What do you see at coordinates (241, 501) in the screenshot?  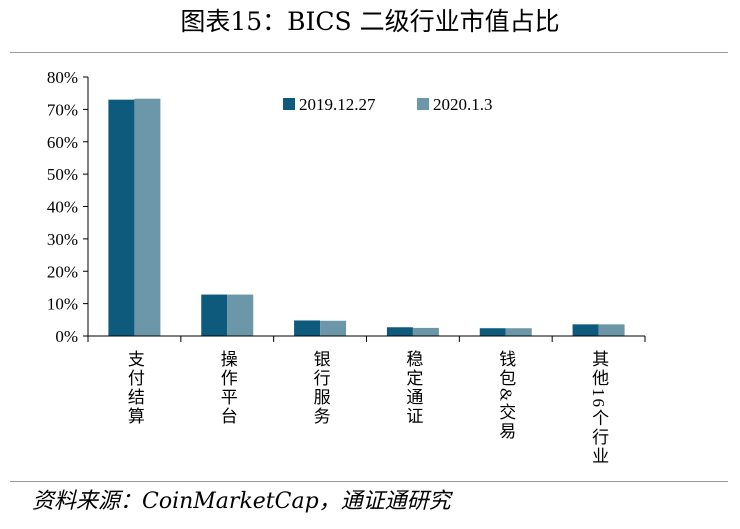 I see `source-note: 资料来源：CoinMarketCap，通证通研究` at bounding box center [241, 501].